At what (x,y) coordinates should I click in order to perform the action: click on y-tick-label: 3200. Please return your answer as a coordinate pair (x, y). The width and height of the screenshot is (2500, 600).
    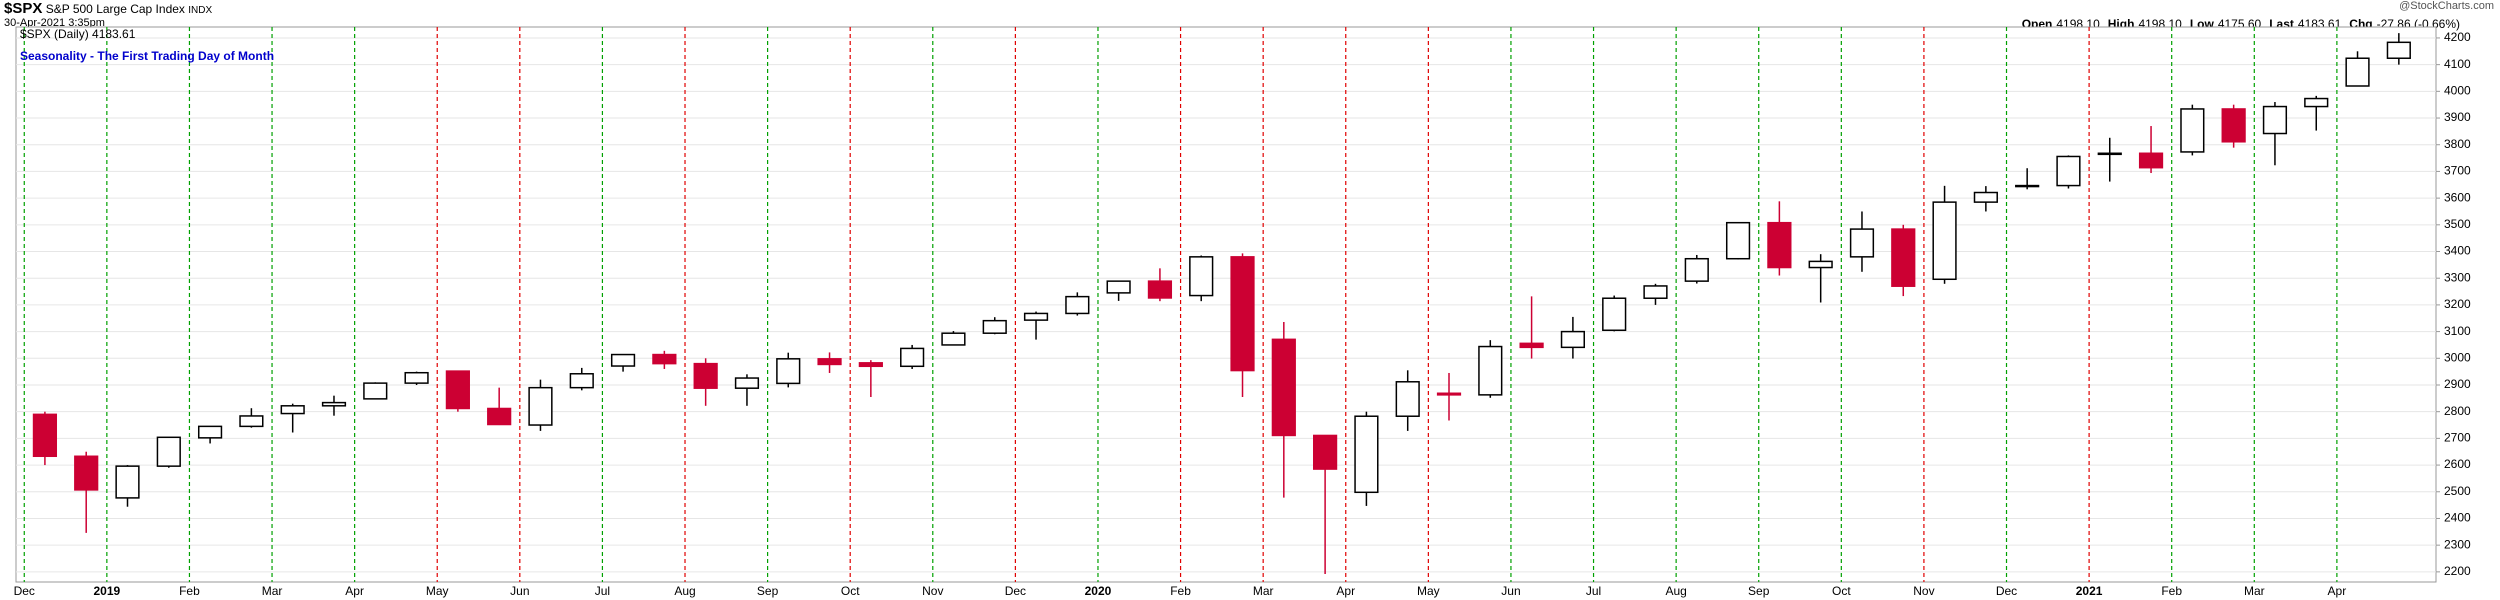
    Looking at the image, I should click on (2457, 304).